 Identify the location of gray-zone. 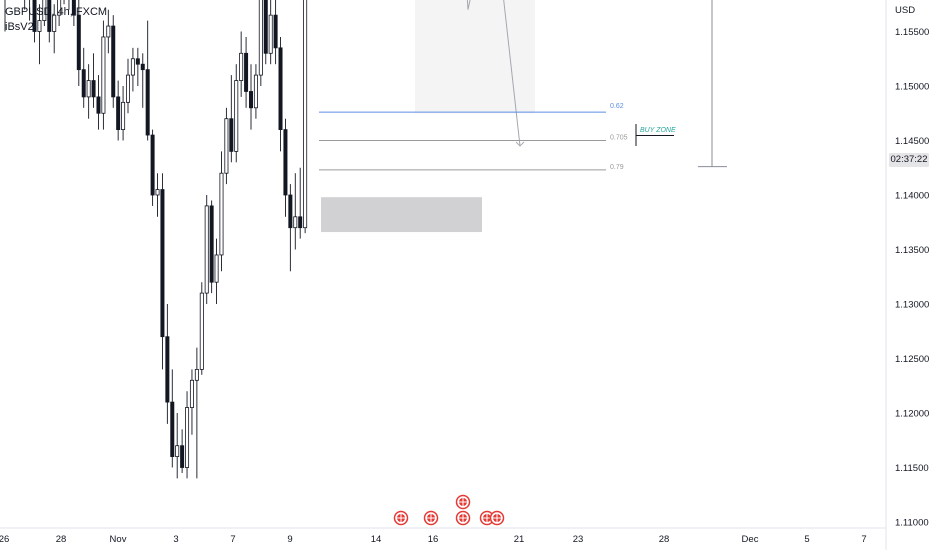
(401, 215).